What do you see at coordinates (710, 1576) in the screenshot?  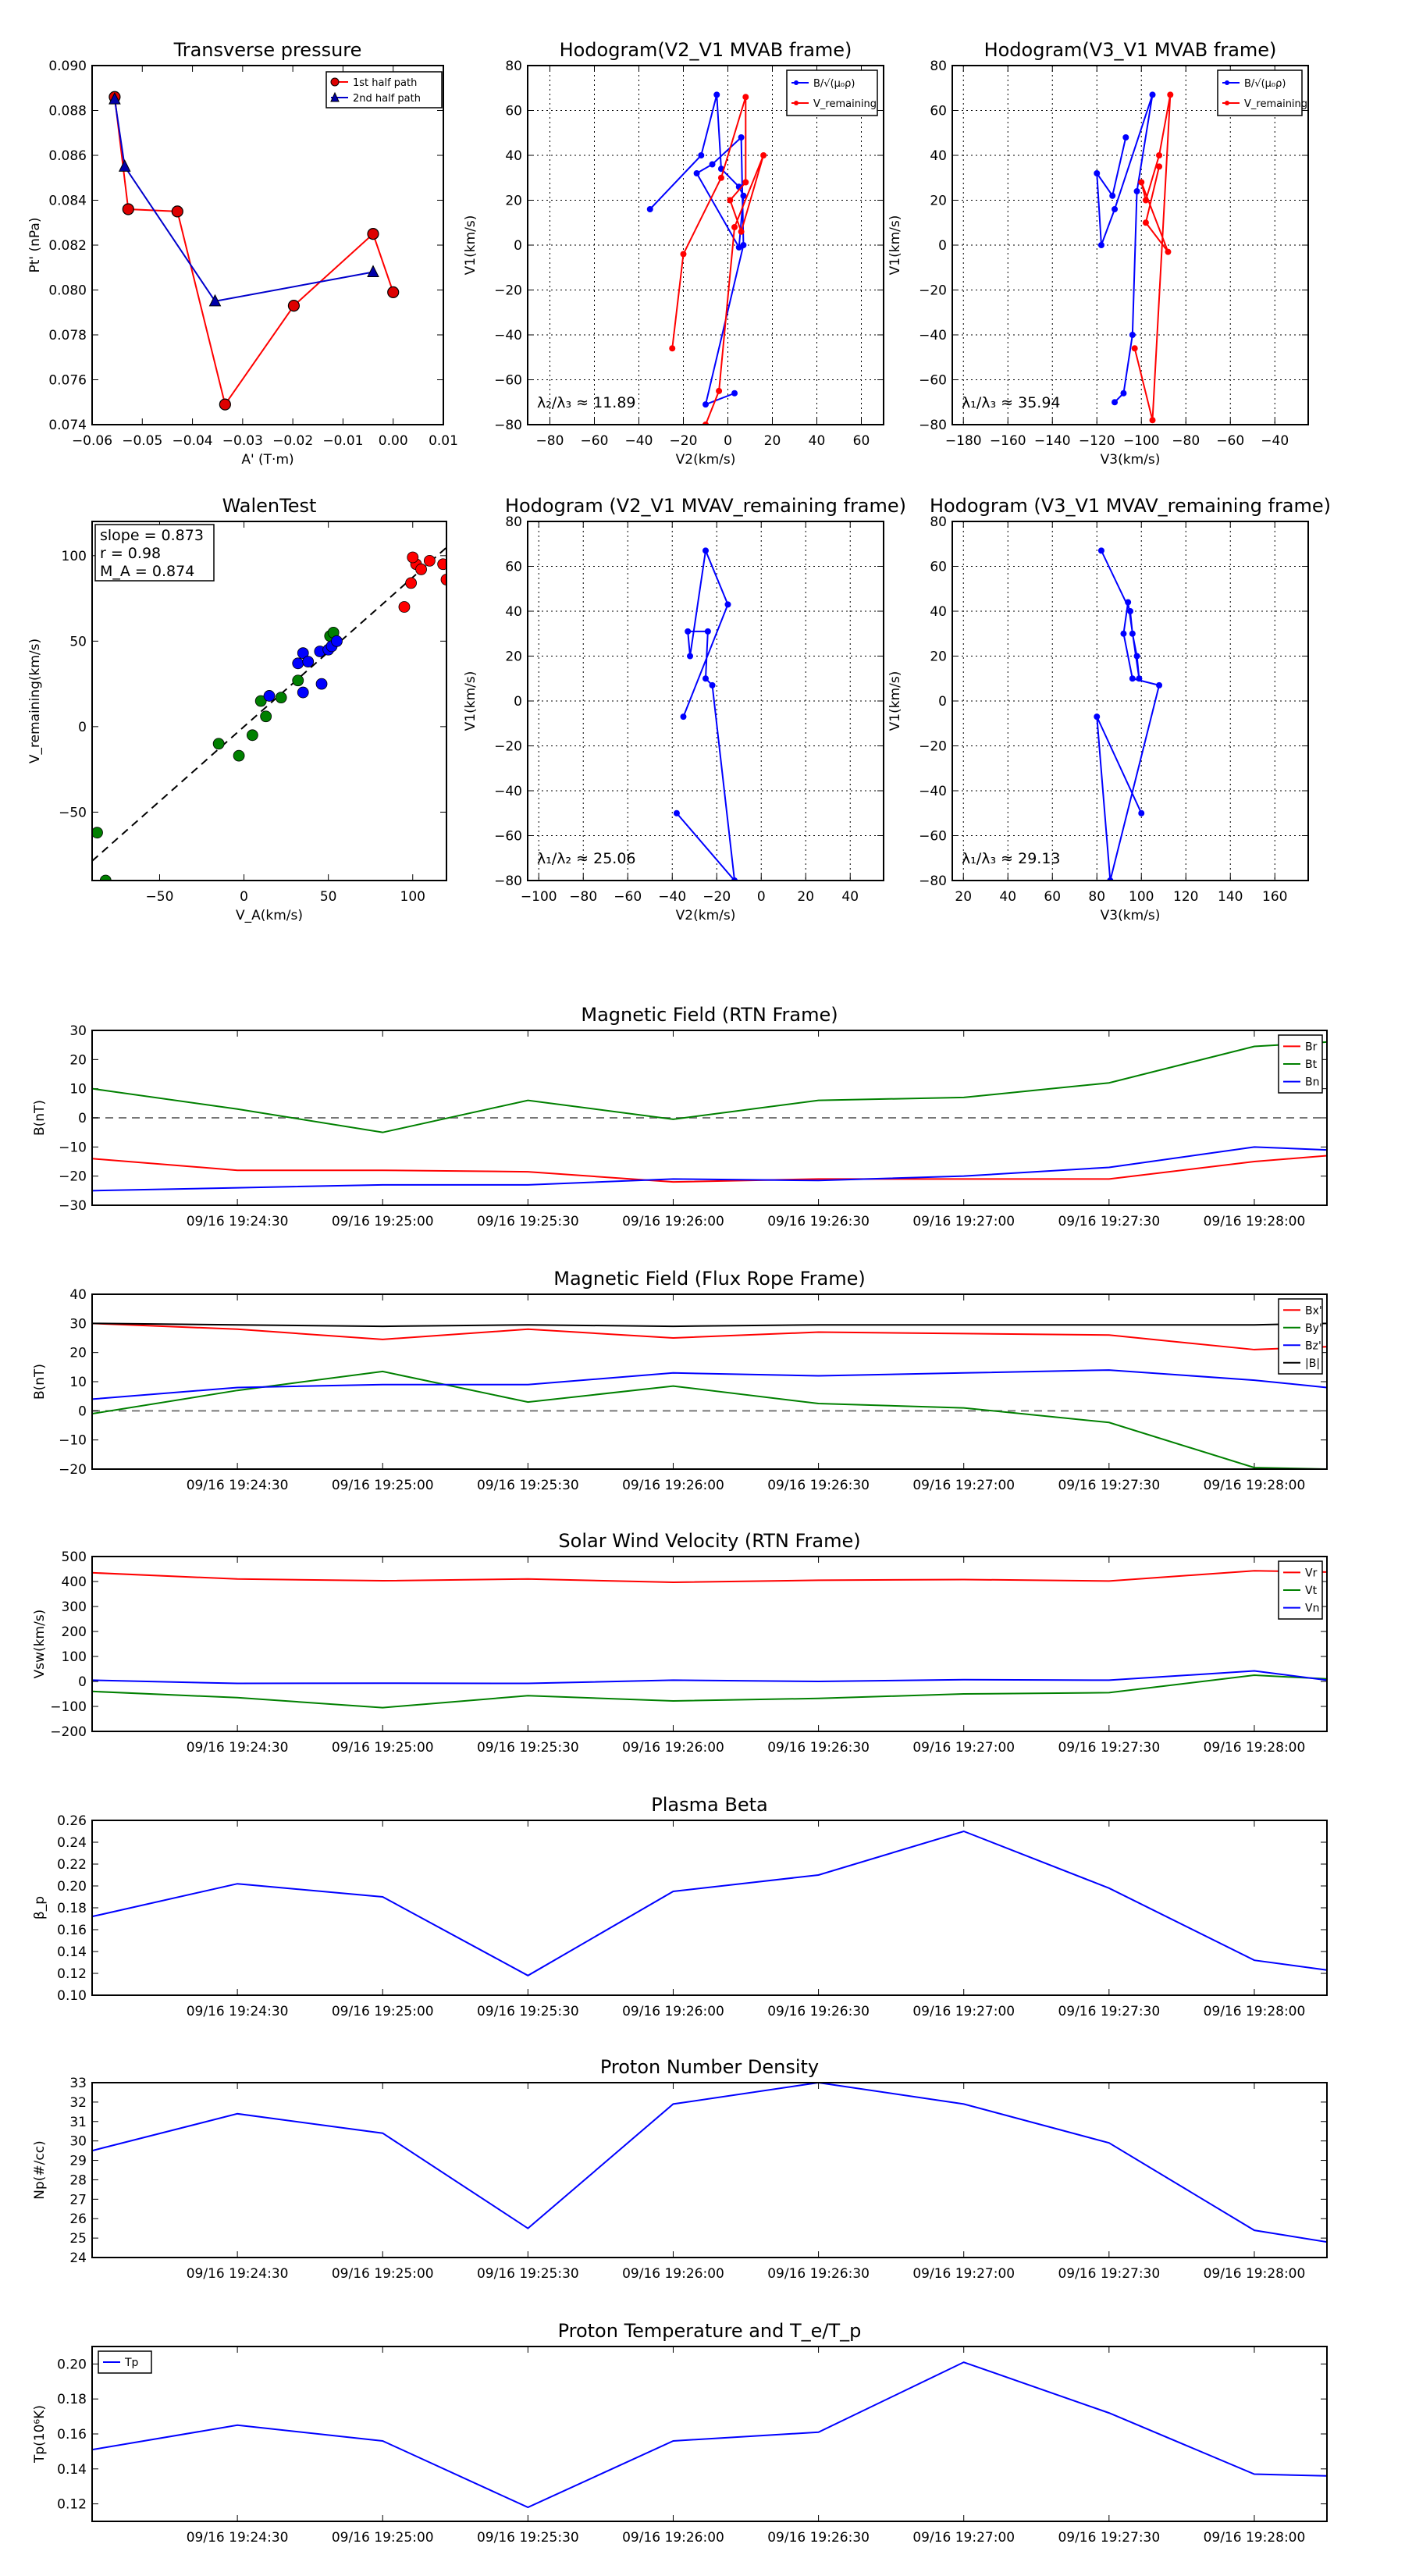 I see `series-line-Vr` at bounding box center [710, 1576].